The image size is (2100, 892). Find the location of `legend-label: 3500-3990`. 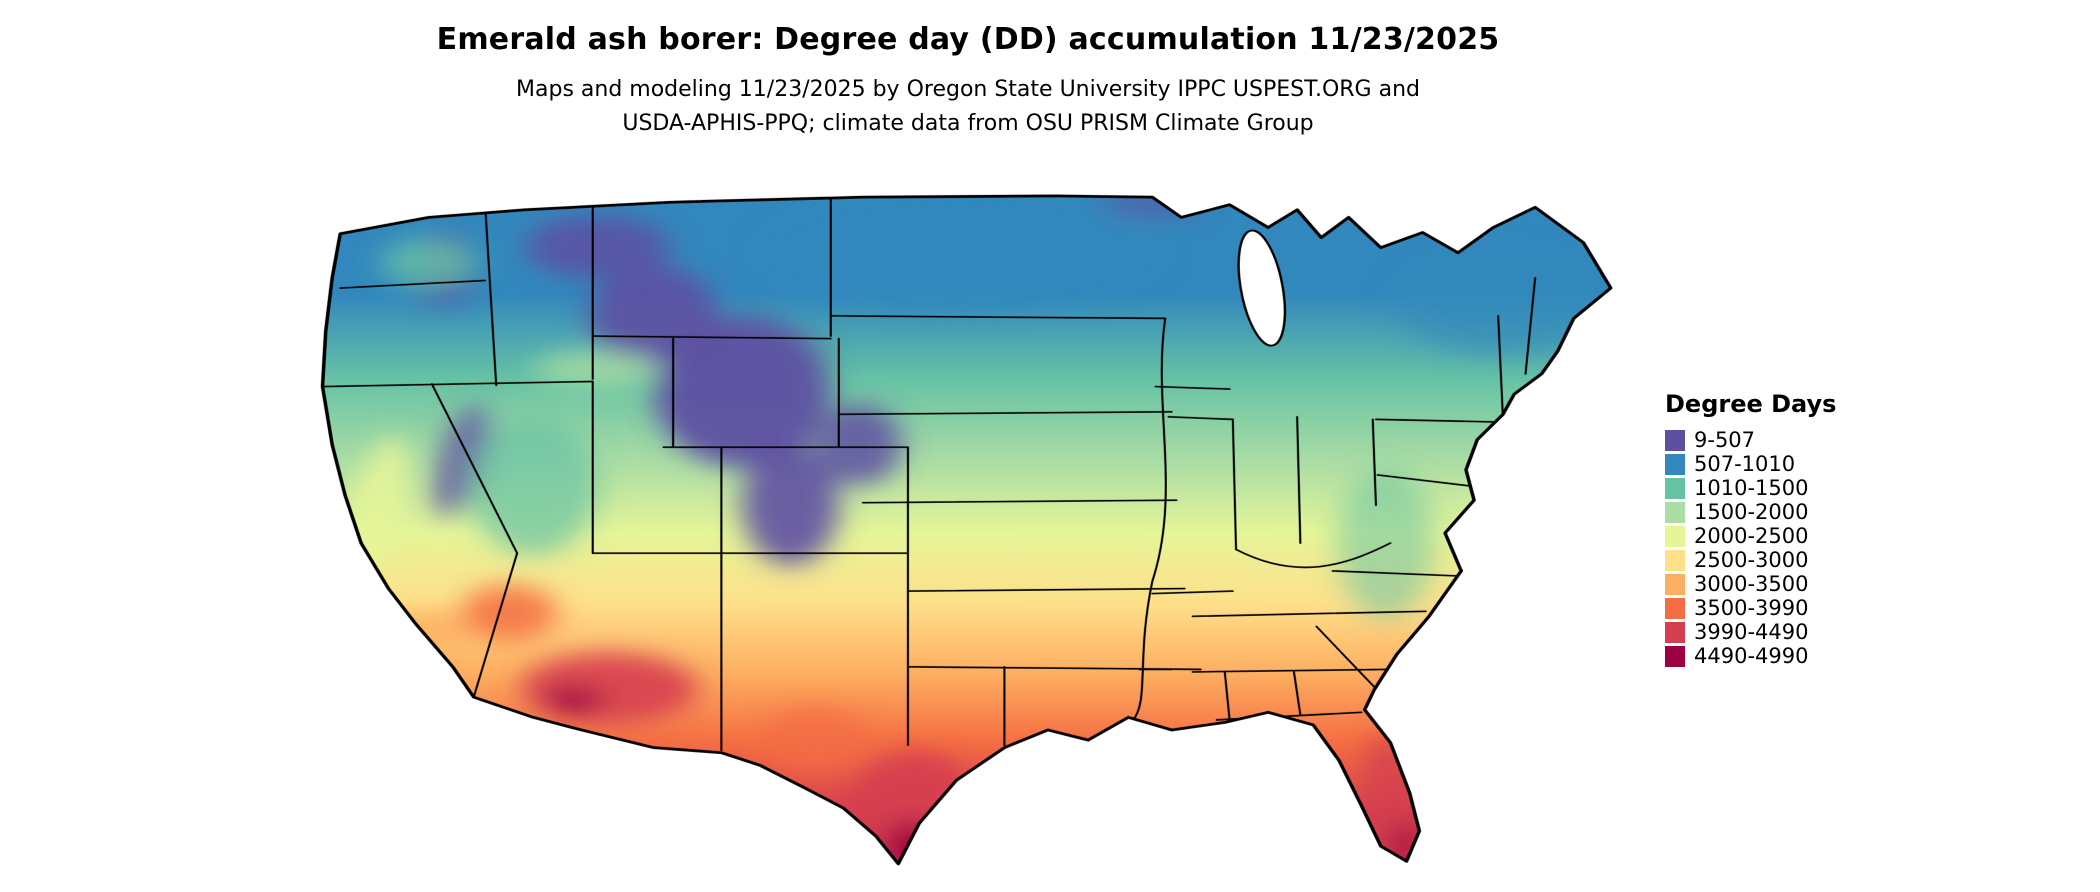

legend-label: 3500-3990 is located at coordinates (1751, 608).